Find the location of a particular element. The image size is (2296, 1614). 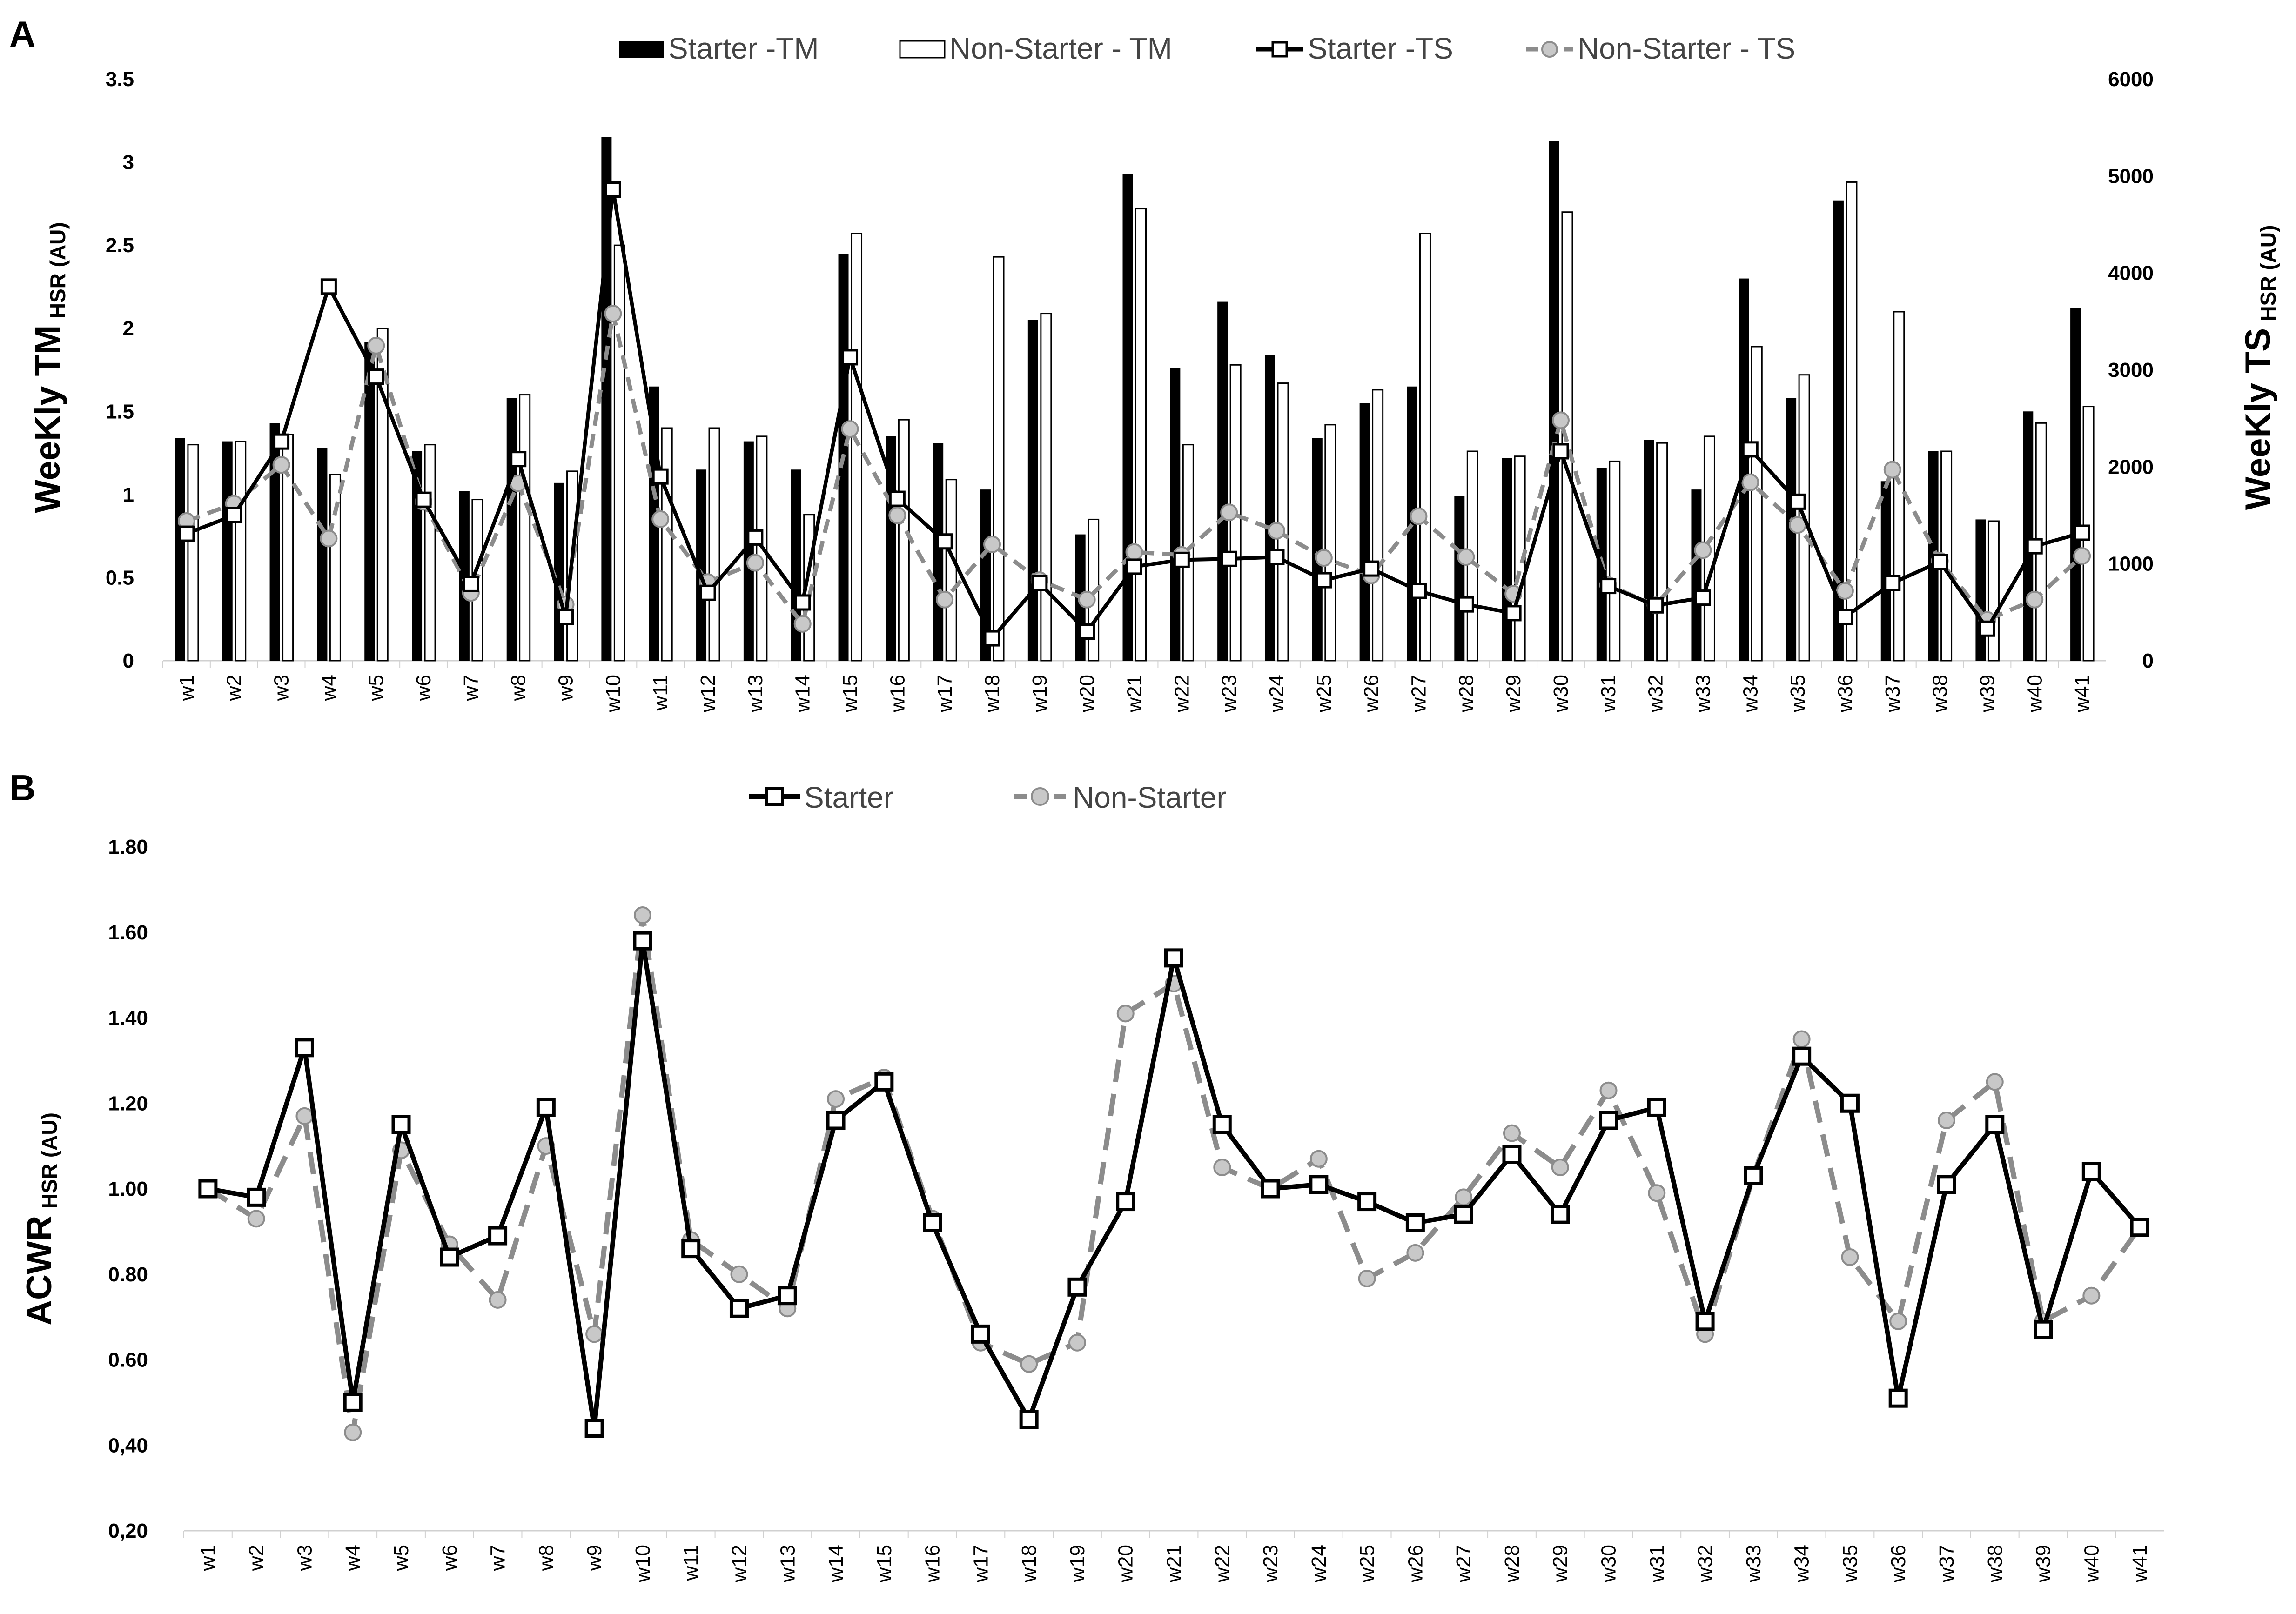

panel-a-x-tick-label: w24 is located at coordinates (1276, 694).